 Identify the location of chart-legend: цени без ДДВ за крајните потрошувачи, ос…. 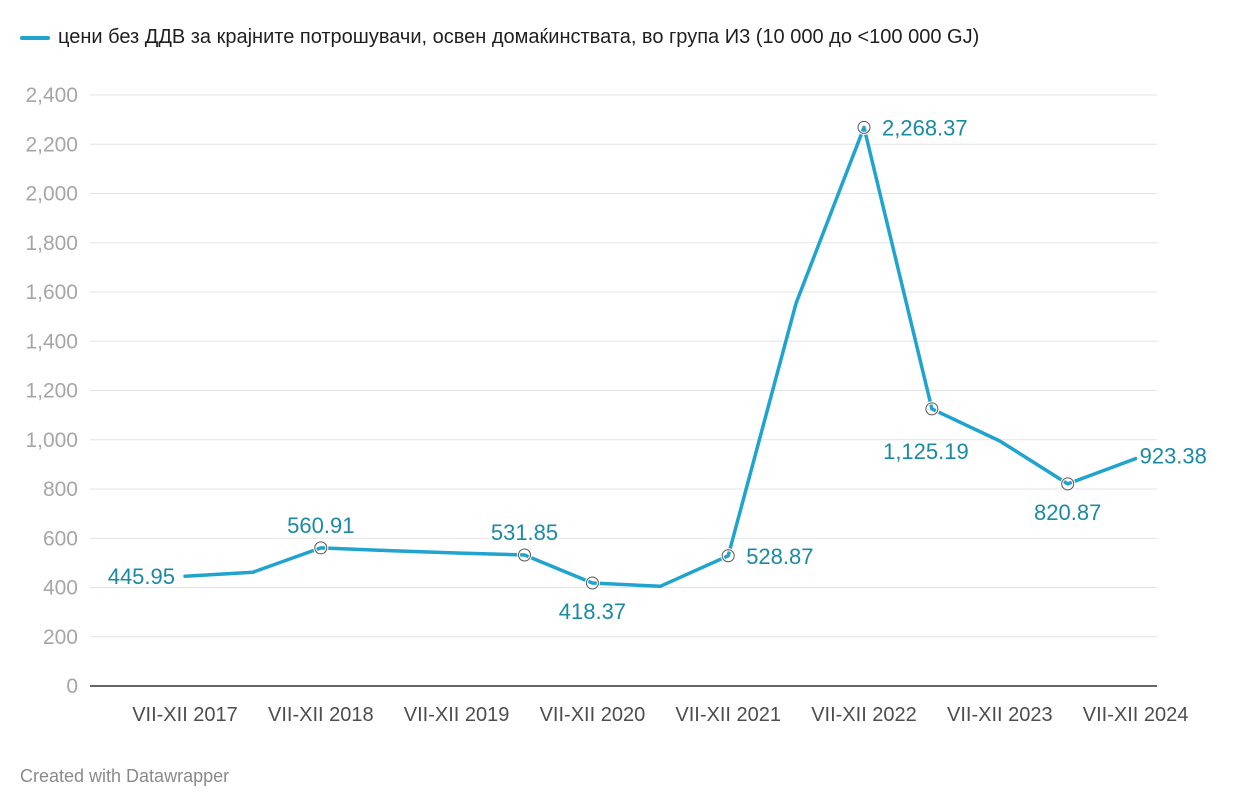
(499, 37).